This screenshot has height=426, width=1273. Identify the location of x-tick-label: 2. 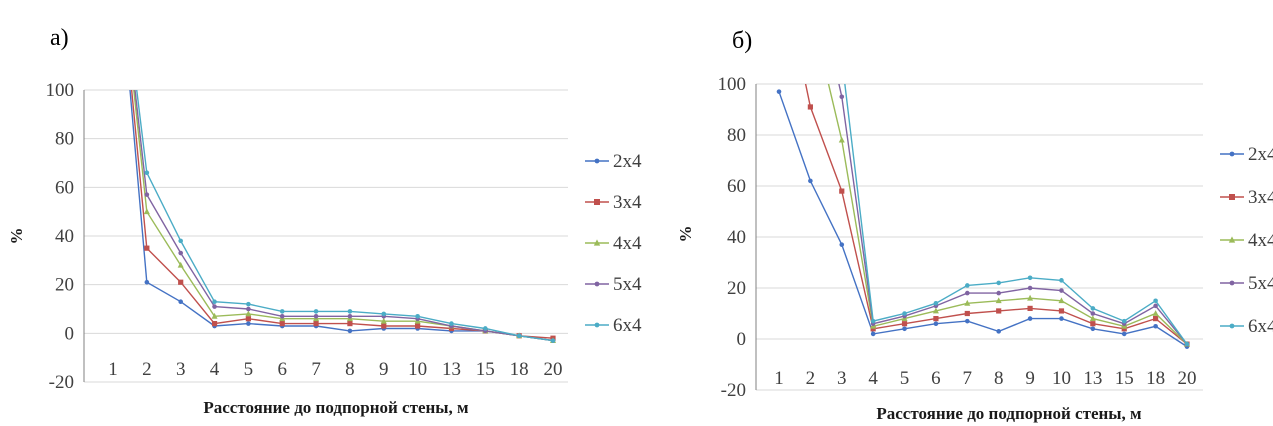
(147, 369).